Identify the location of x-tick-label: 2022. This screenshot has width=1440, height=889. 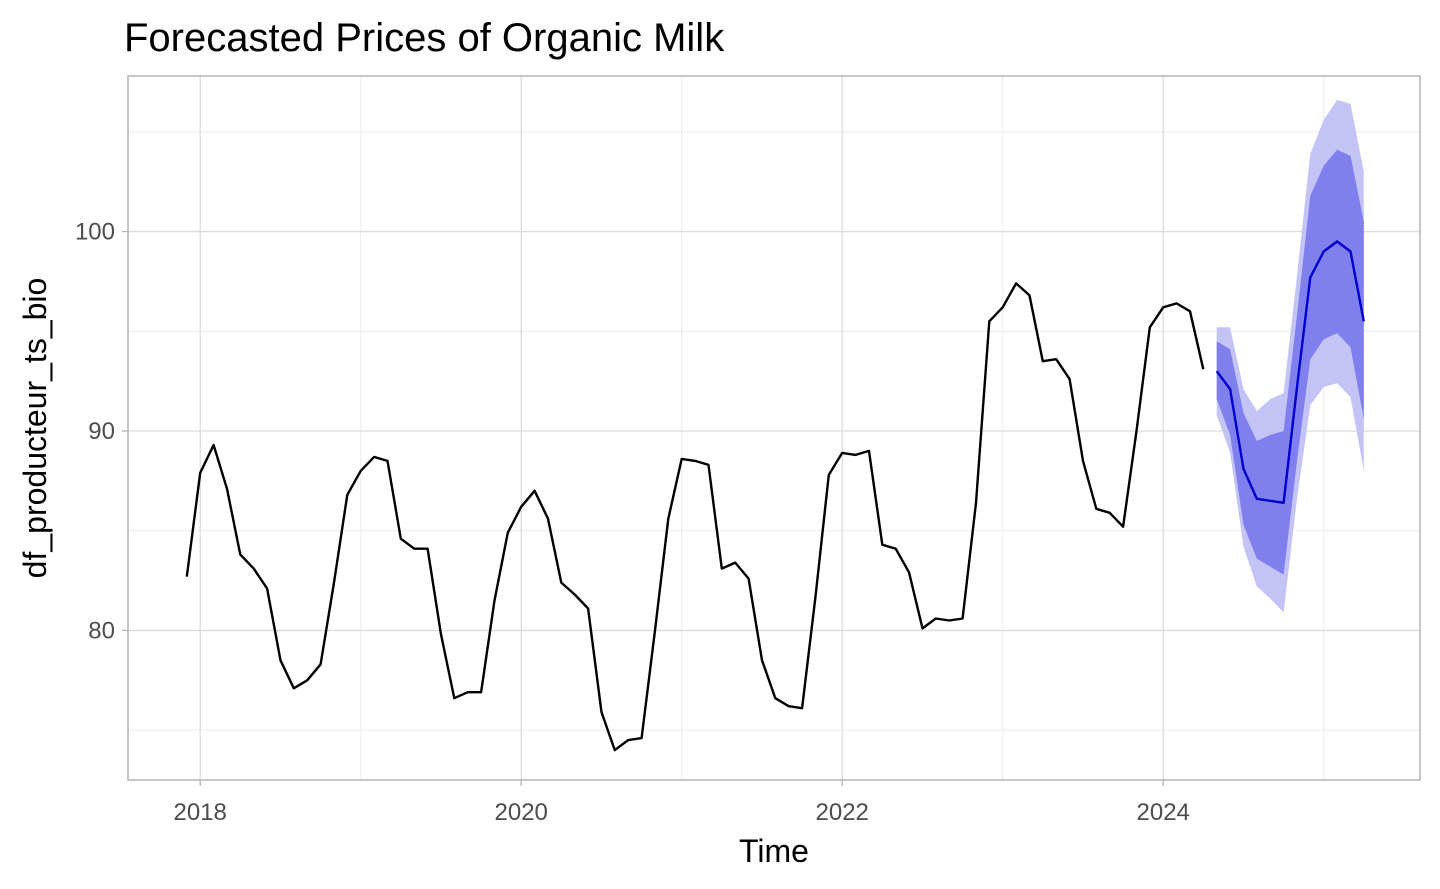
(842, 812).